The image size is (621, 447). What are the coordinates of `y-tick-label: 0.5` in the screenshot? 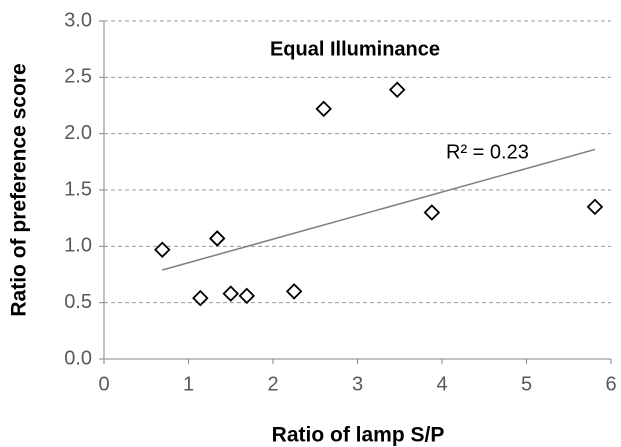 It's located at (78, 302).